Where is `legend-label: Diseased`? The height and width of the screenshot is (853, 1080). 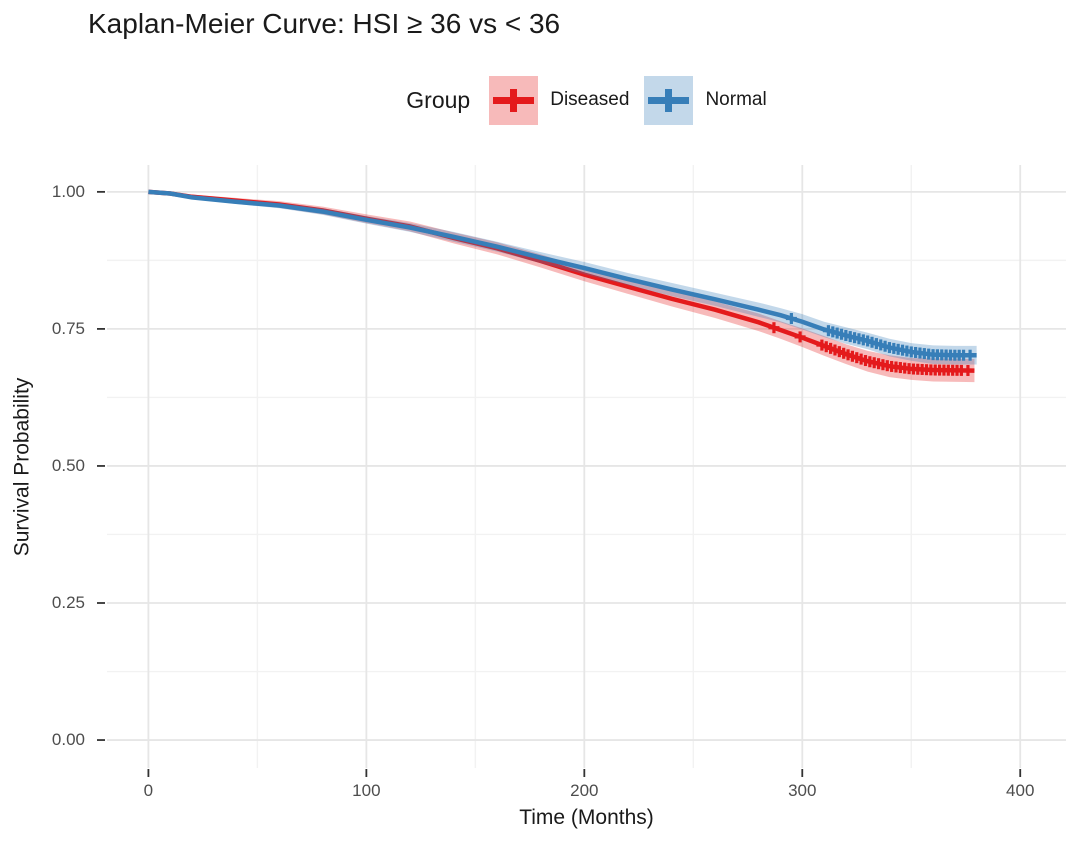
legend-label: Diseased is located at coordinates (590, 99).